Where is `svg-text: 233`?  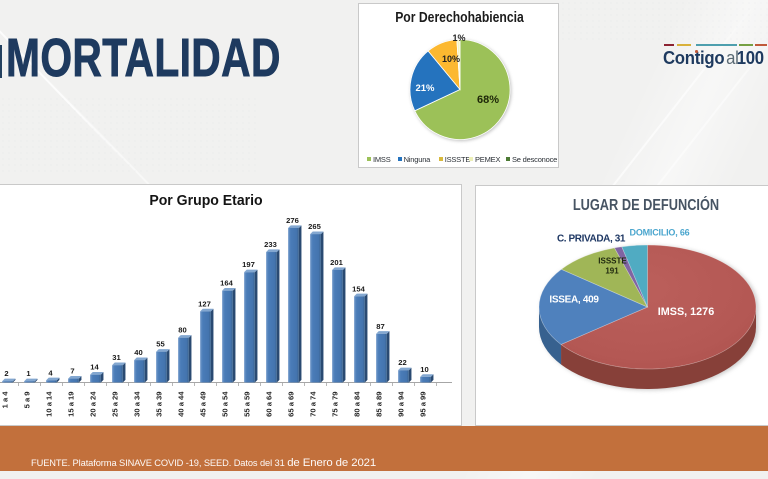 svg-text: 233 is located at coordinates (270, 244).